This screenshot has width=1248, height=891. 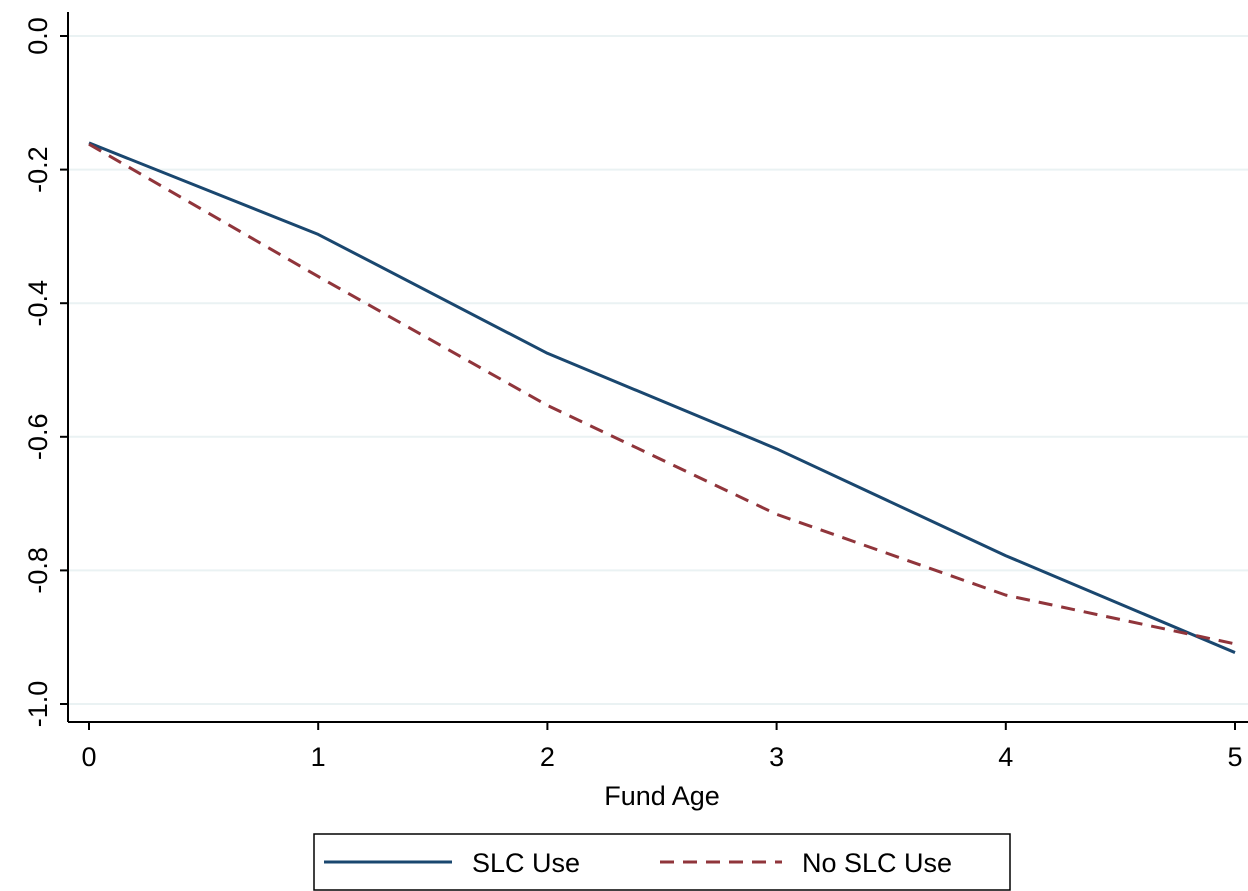 What do you see at coordinates (45, 372) in the screenshot?
I see `y-axis-ticks: 0.0 -0.2 -0.4 -0.6 -0.8 -1.0` at bounding box center [45, 372].